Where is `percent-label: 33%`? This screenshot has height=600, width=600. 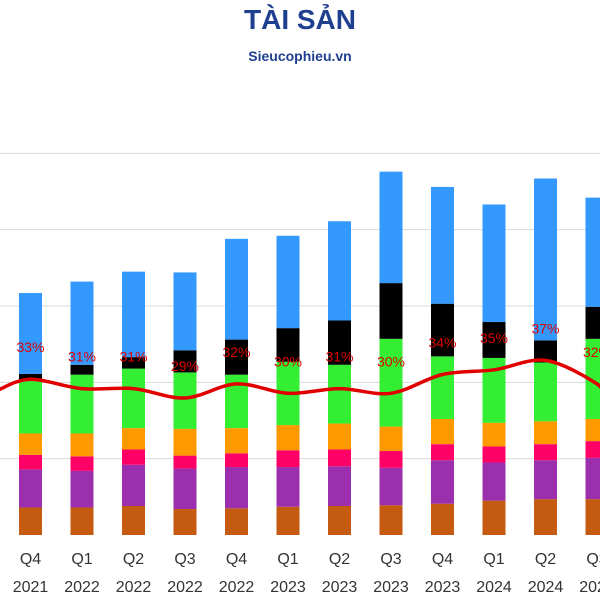
percent-label: 33% is located at coordinates (30, 347).